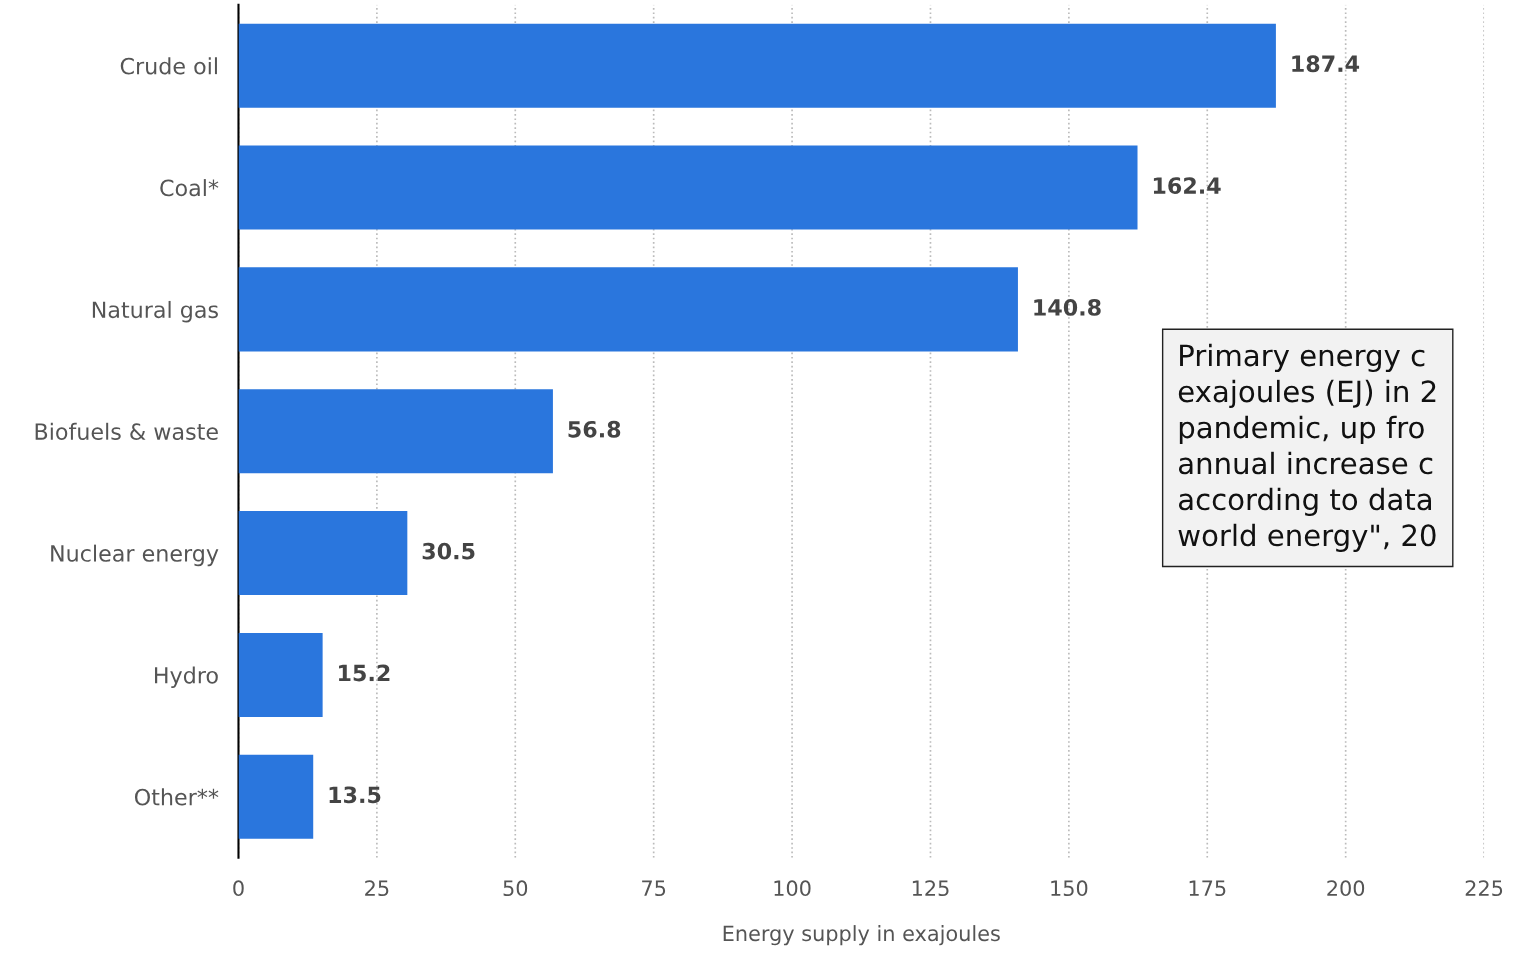 The height and width of the screenshot is (953, 1519). I want to click on x-tick-label: 200, so click(1346, 888).